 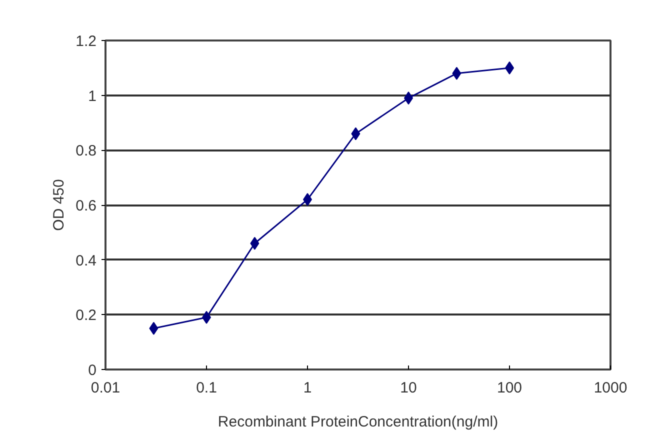 I want to click on y-tick-label: 1.2, so click(x=86, y=41).